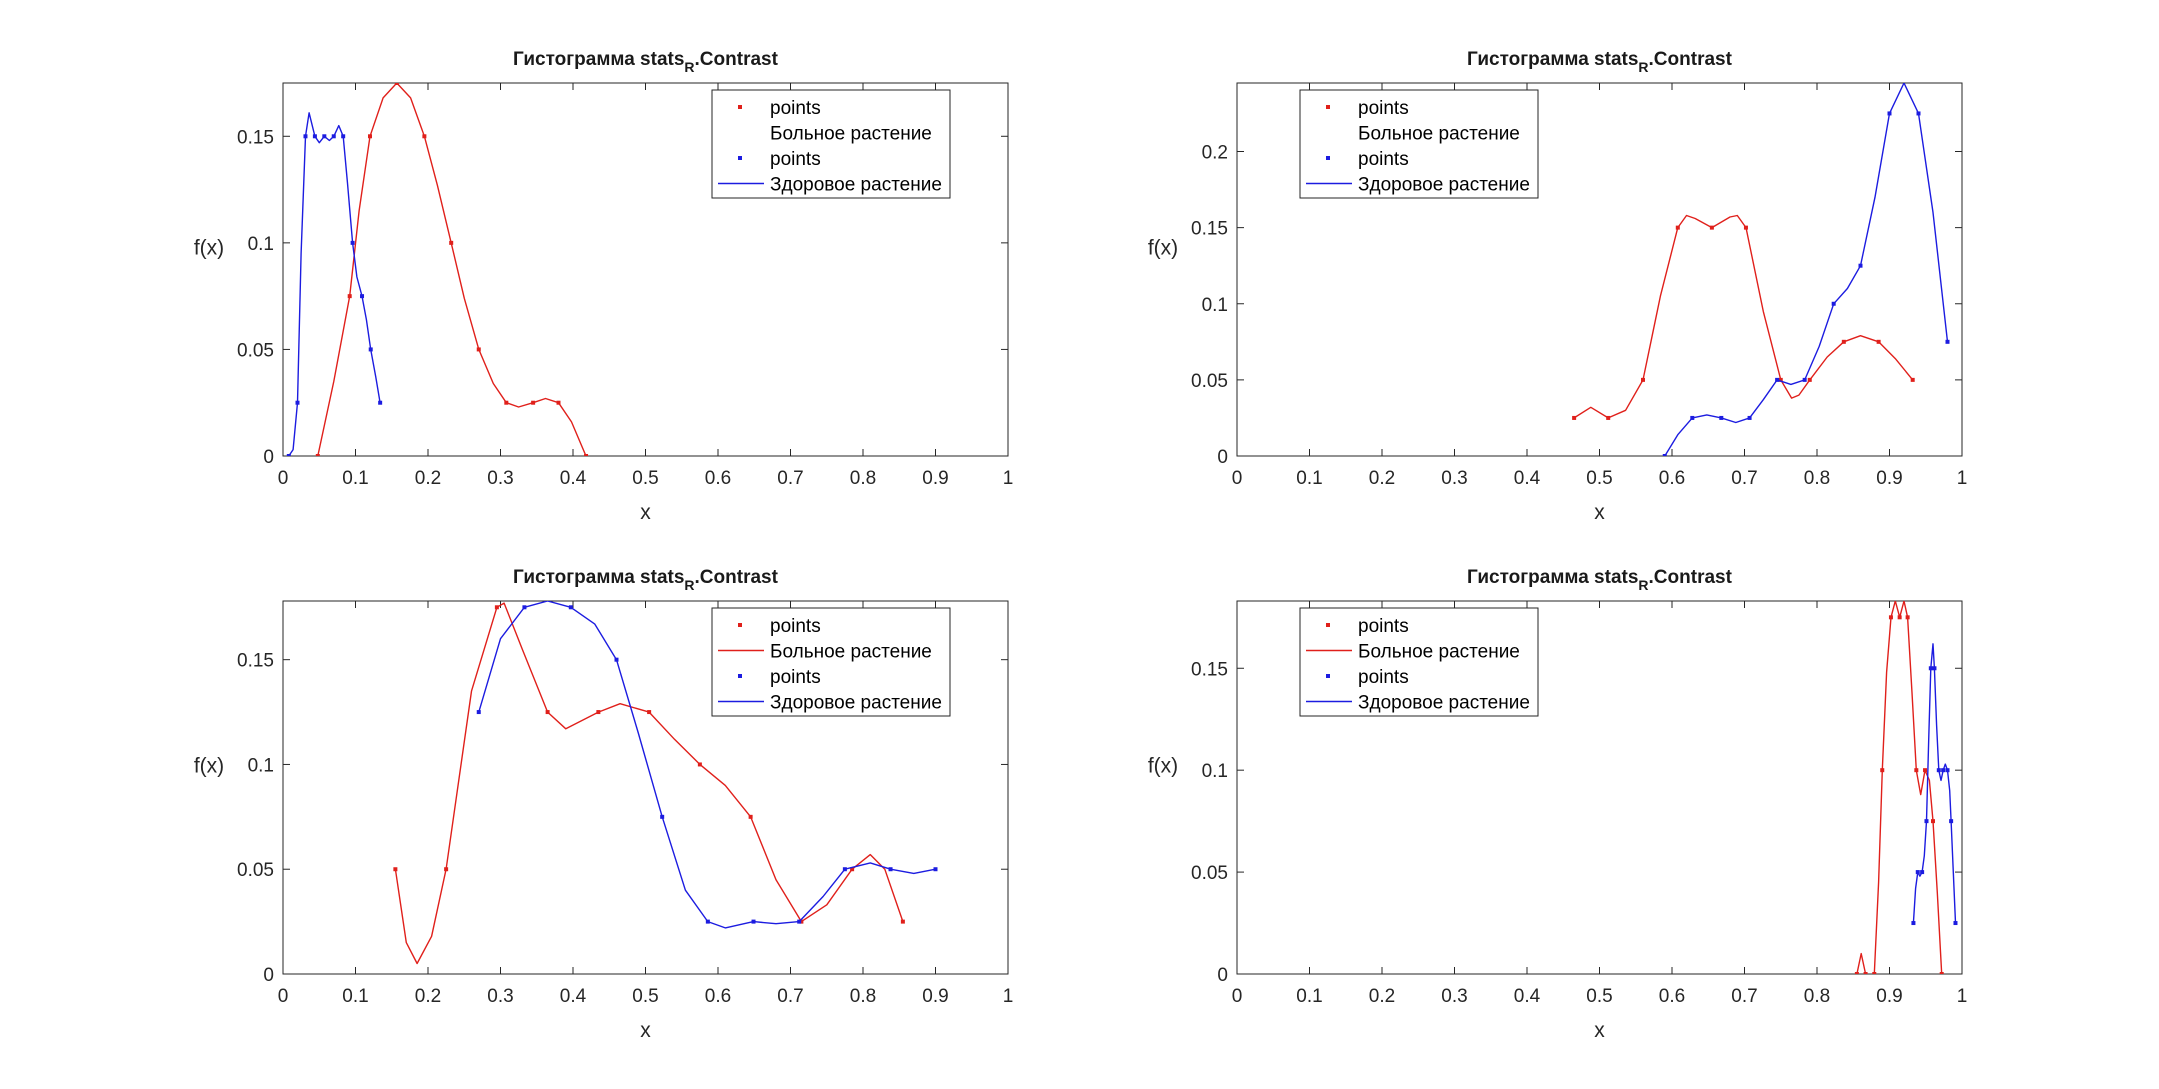 The width and height of the screenshot is (2159, 1089). What do you see at coordinates (1382, 478) in the screenshot?
I see `x-tick-label: 0.2` at bounding box center [1382, 478].